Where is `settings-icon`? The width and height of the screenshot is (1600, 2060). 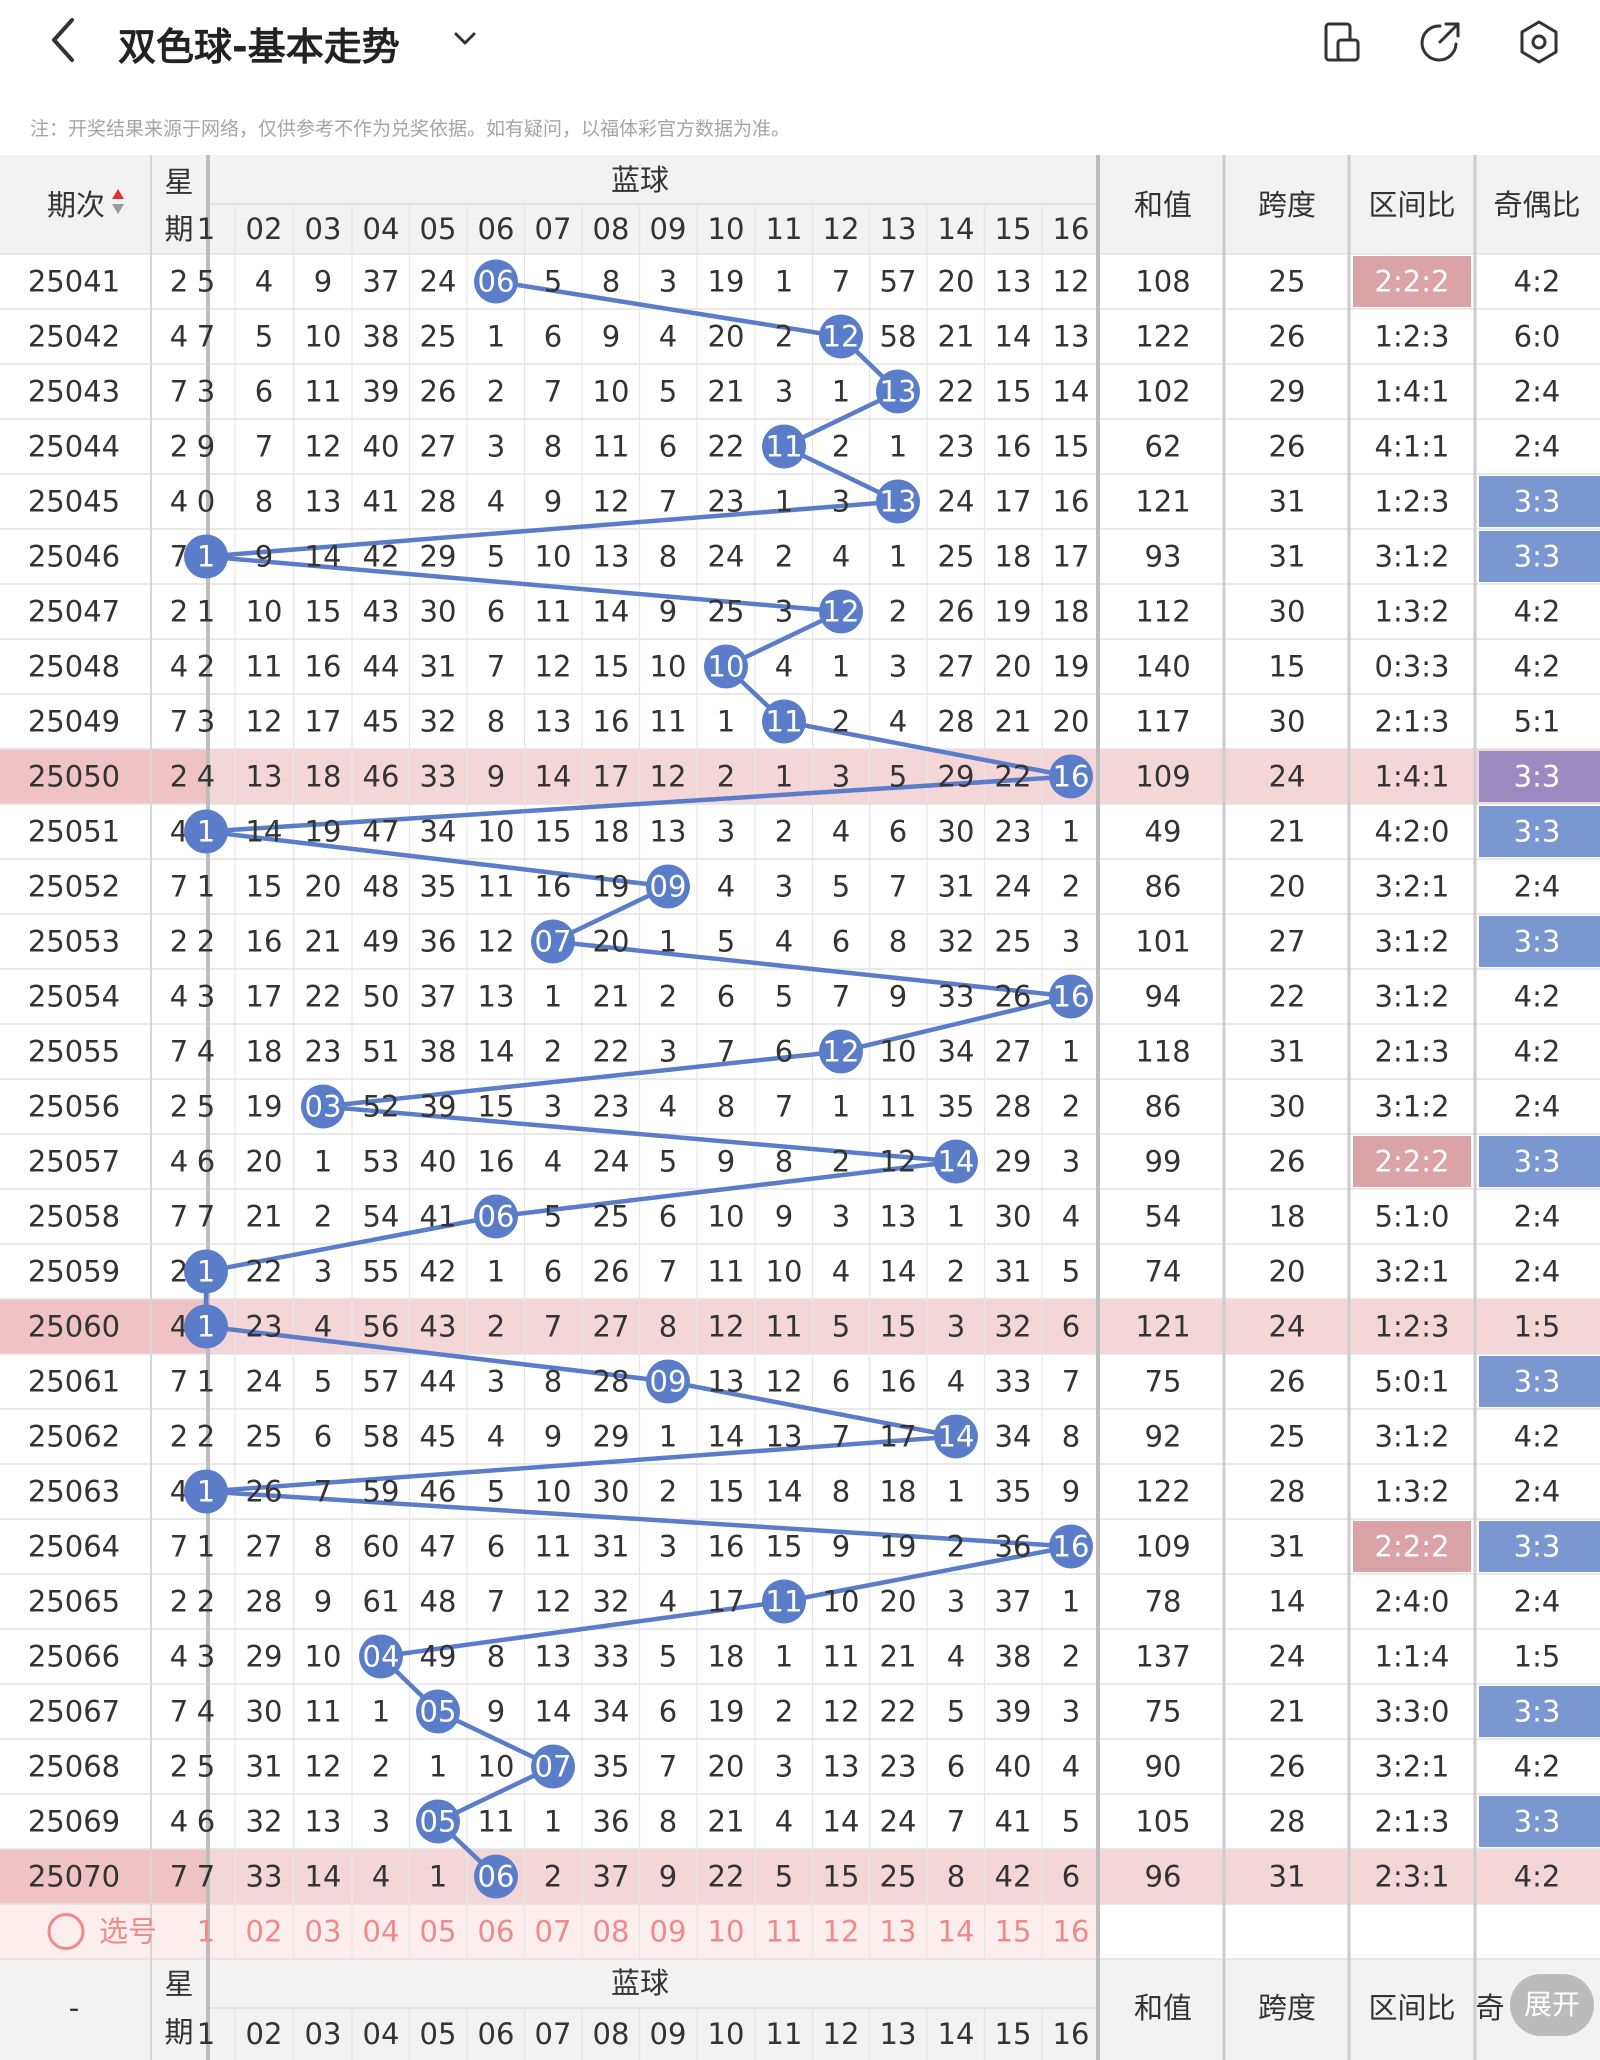 settings-icon is located at coordinates (1539, 42).